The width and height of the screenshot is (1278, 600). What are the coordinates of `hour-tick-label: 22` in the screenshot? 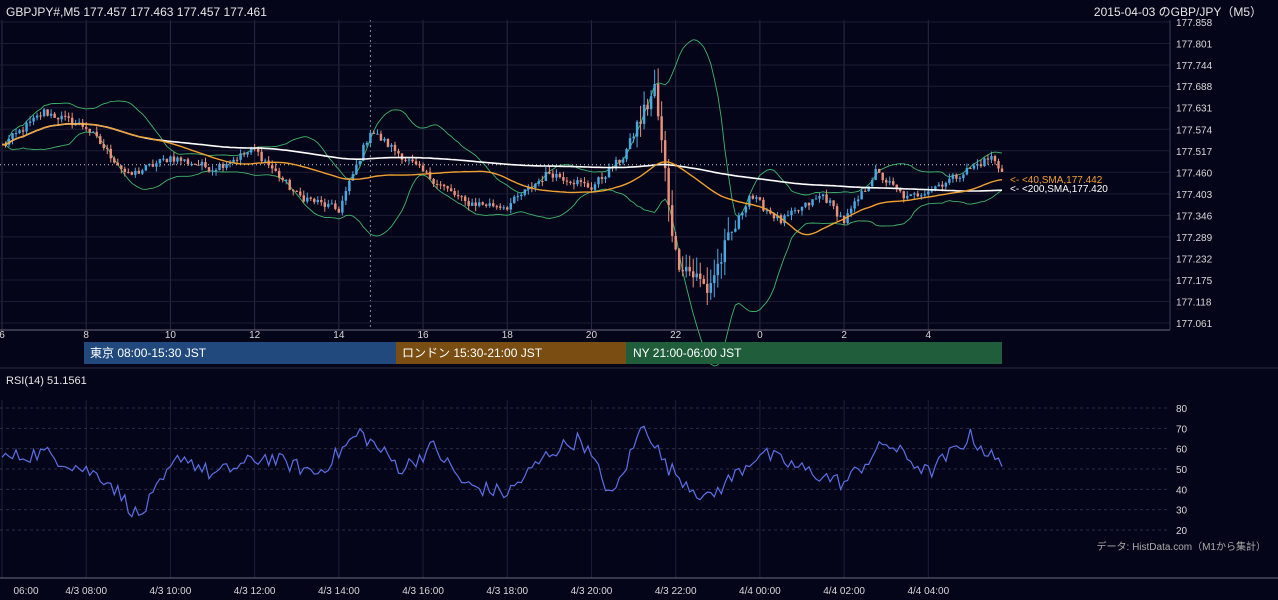 It's located at (676, 335).